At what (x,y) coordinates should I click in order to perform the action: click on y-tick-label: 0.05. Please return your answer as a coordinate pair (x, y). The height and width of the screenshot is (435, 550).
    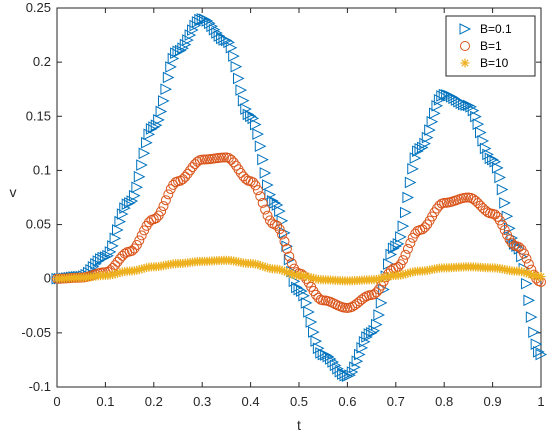
    Looking at the image, I should click on (38, 224).